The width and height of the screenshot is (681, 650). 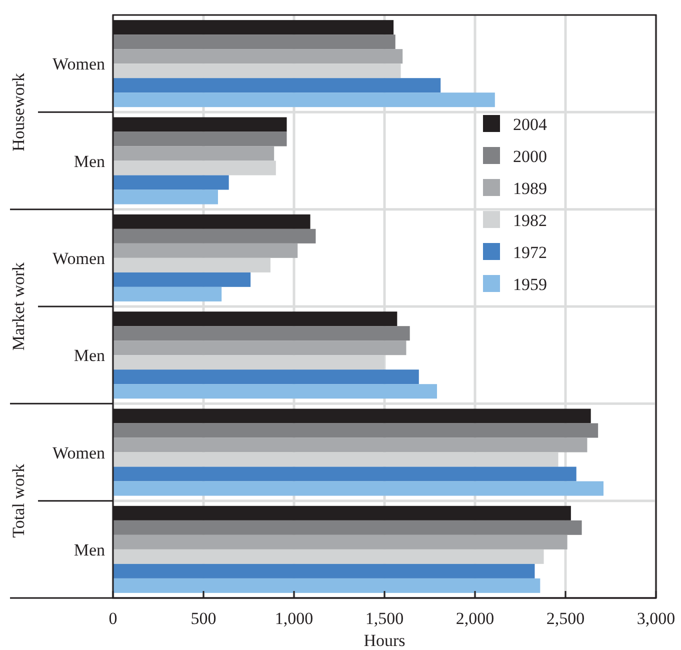 I want to click on legend-label: 1959, so click(x=530, y=284).